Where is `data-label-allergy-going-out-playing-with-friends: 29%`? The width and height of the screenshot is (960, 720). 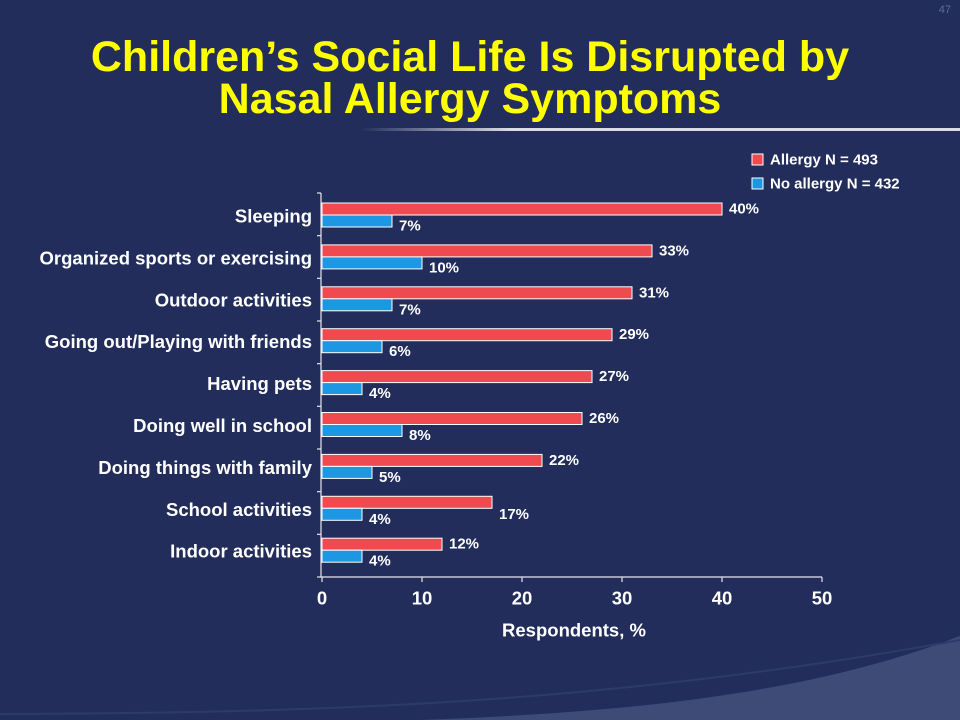
data-label-allergy-going-out-playing-with-friends: 29% is located at coordinates (634, 334).